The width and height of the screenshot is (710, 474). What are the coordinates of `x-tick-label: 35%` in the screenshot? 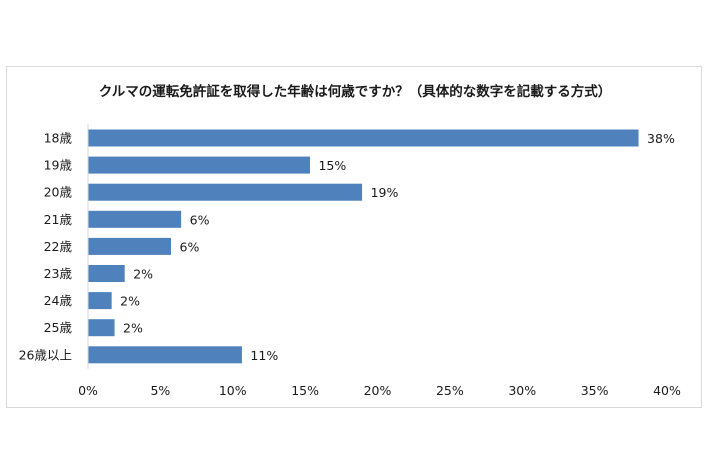 It's located at (595, 390).